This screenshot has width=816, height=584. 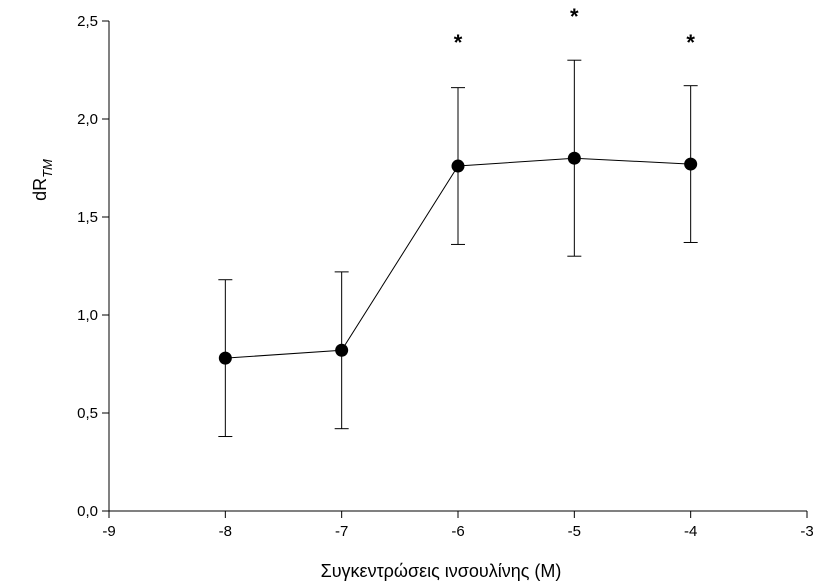 What do you see at coordinates (87, 217) in the screenshot?
I see `y-tick-label: 1,5` at bounding box center [87, 217].